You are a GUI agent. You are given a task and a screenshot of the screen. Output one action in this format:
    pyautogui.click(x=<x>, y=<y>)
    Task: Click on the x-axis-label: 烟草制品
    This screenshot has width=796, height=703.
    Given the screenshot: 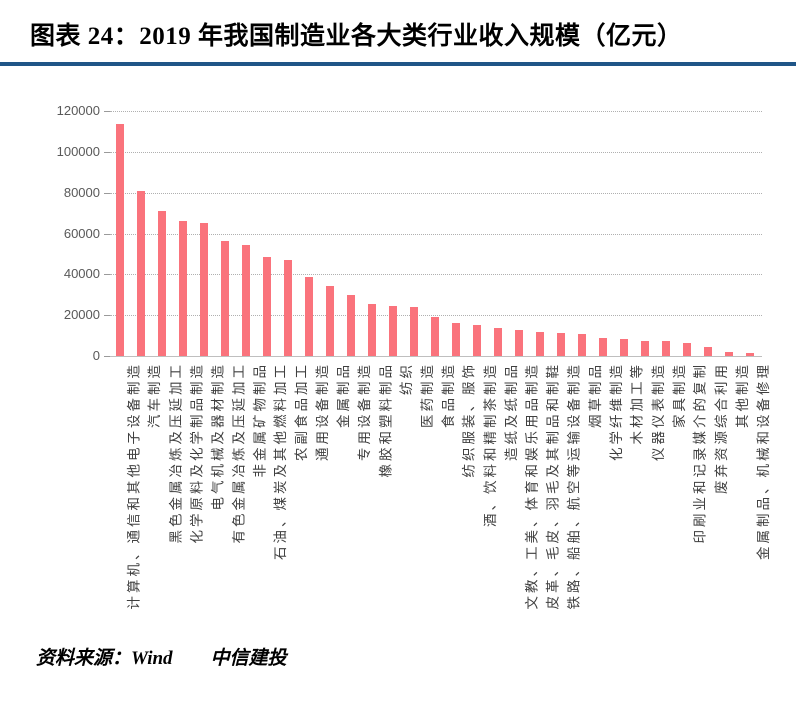 What is the action you would take?
    pyautogui.click(x=595, y=395)
    